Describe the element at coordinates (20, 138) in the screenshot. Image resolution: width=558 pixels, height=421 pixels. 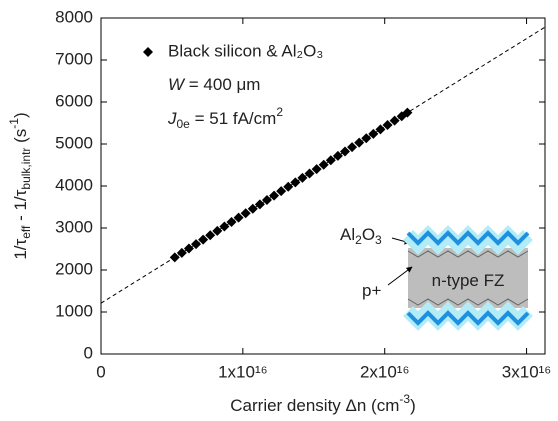
I see `text-part: (s` at that location.